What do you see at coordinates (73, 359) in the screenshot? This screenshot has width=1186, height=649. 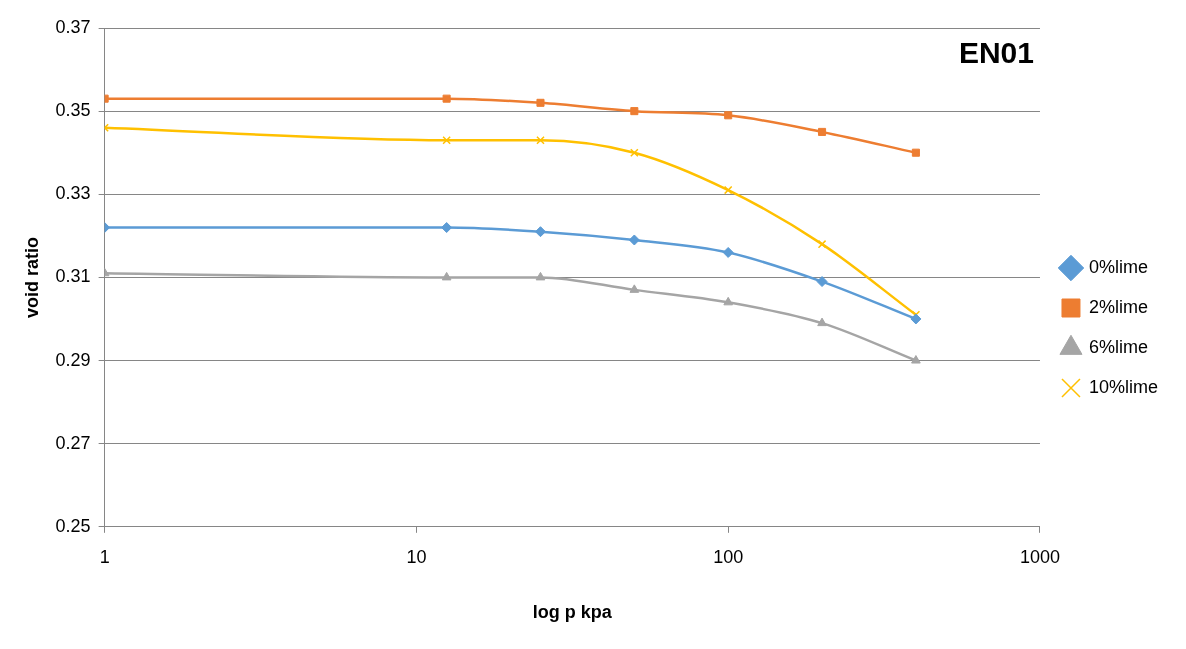 I see `y-tick-label: 0.29` at bounding box center [73, 359].